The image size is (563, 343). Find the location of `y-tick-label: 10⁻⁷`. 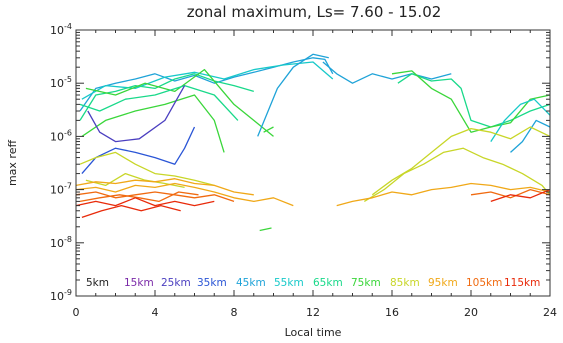

y-tick-label: 10⁻⁷ is located at coordinates (61, 189).